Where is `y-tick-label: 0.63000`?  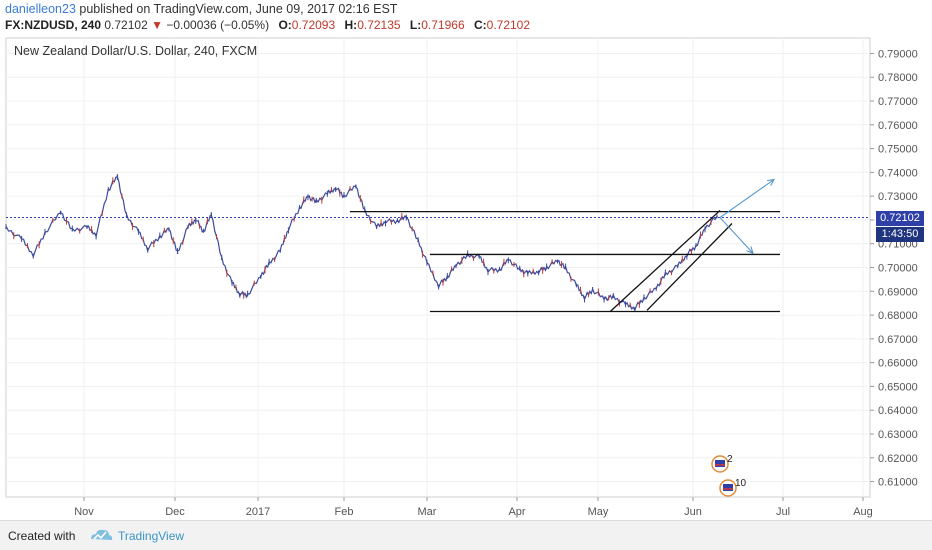
y-tick-label: 0.63000 is located at coordinates (898, 435).